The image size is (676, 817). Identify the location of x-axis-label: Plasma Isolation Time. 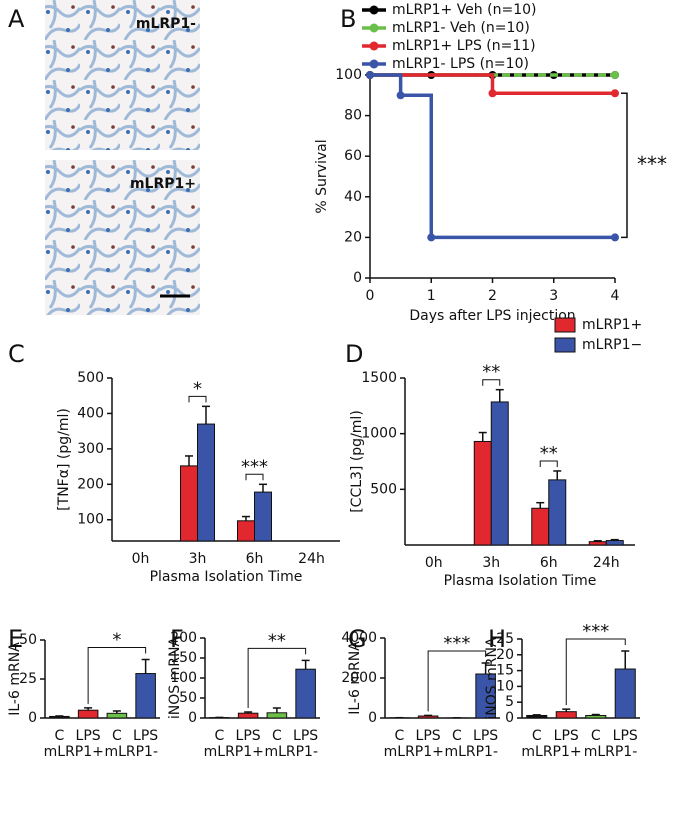
(226, 577).